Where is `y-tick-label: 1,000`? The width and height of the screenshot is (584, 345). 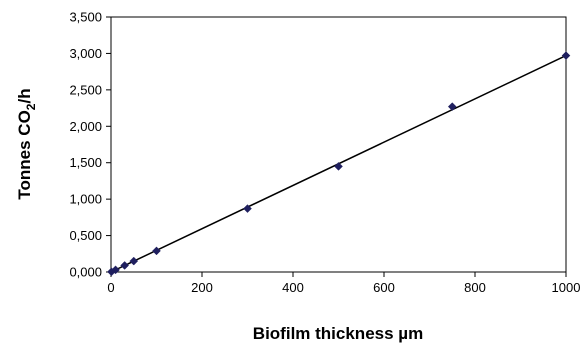
y-tick-label: 1,000 is located at coordinates (85, 199).